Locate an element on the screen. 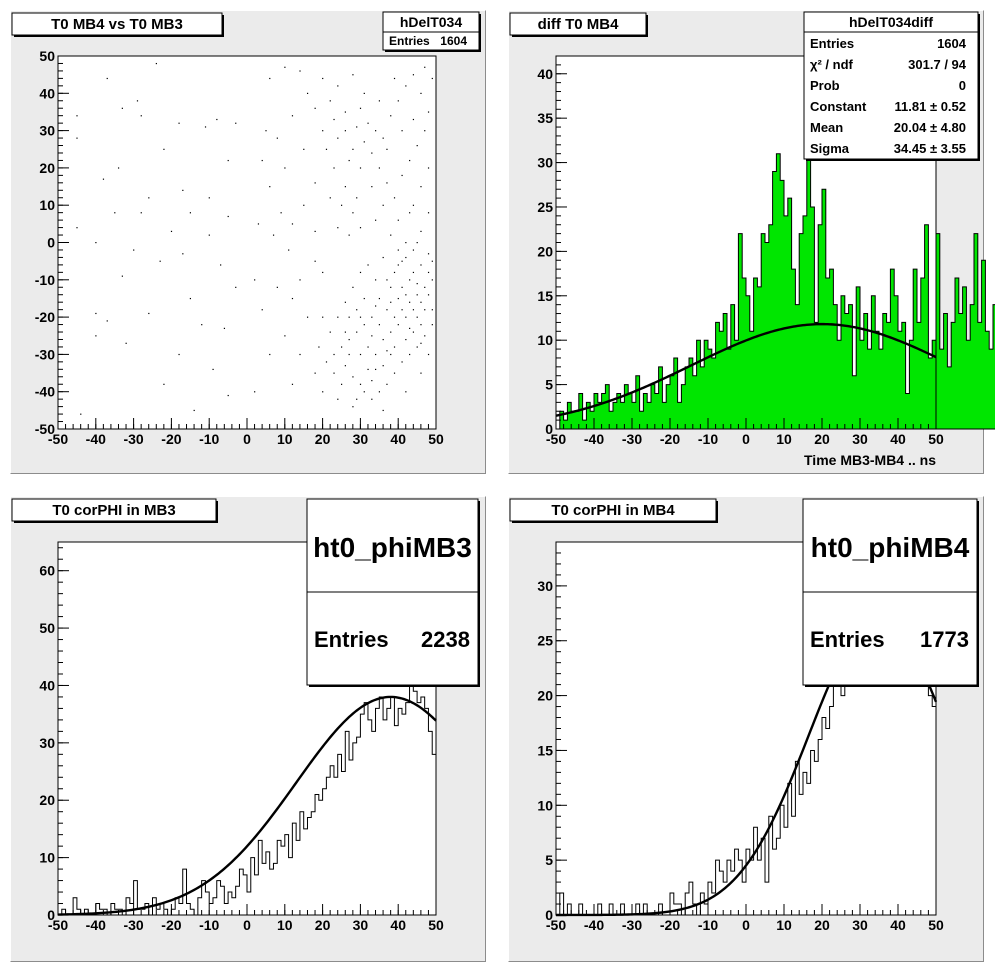  y-tick-label: 20 is located at coordinates (545, 251).